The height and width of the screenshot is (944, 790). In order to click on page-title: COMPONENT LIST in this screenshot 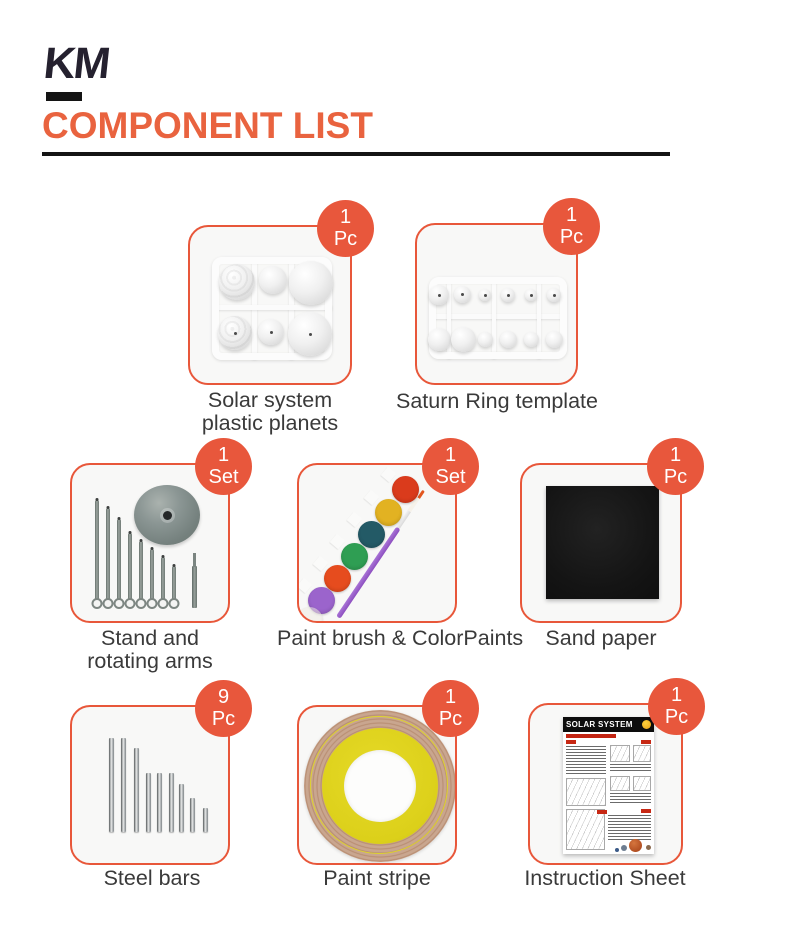, I will do `click(207, 125)`.